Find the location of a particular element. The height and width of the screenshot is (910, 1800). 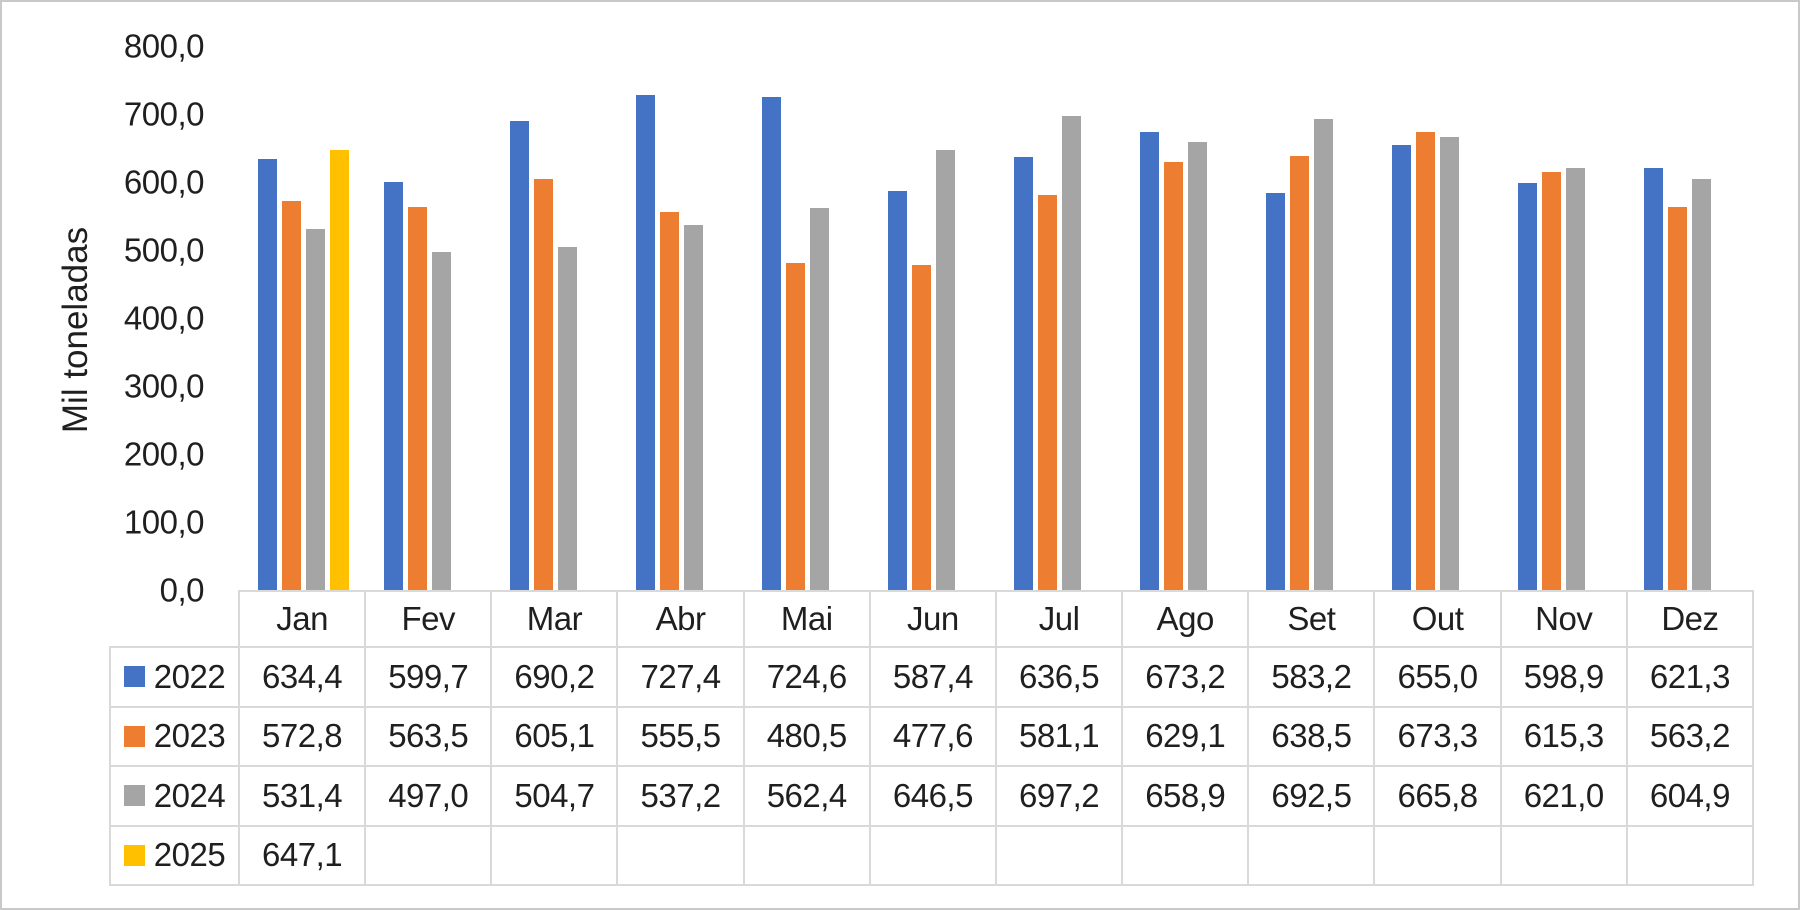

y-axis-tick-label: 400,0 is located at coordinates (164, 318).